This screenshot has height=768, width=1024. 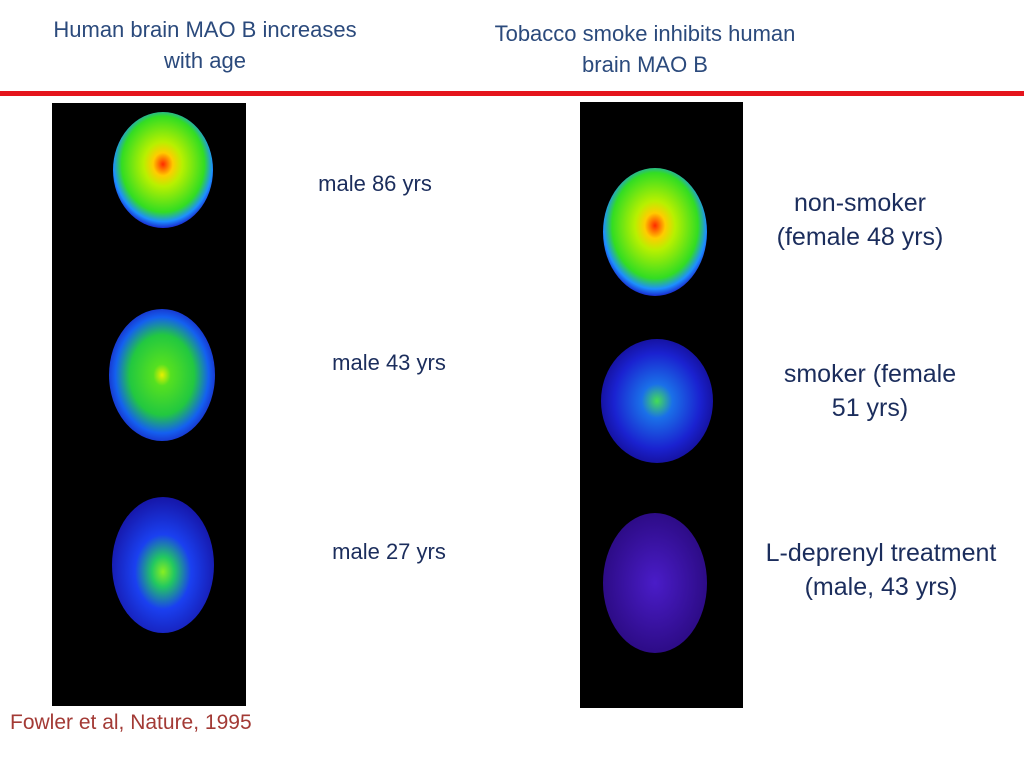 I want to click on label-line: L-deprenyl treatment, so click(x=881, y=553).